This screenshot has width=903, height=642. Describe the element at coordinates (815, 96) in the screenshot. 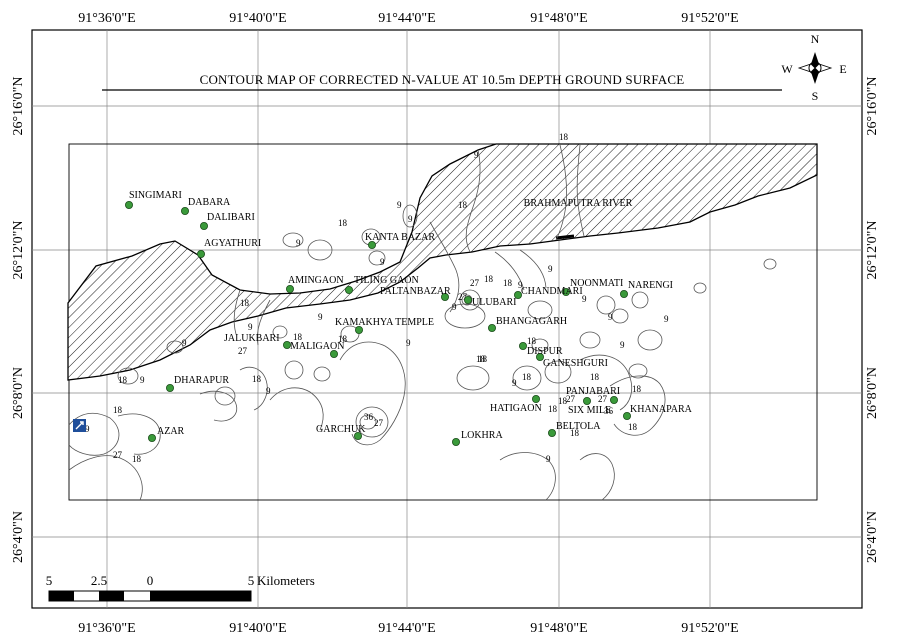

I see `compass-s: S` at that location.